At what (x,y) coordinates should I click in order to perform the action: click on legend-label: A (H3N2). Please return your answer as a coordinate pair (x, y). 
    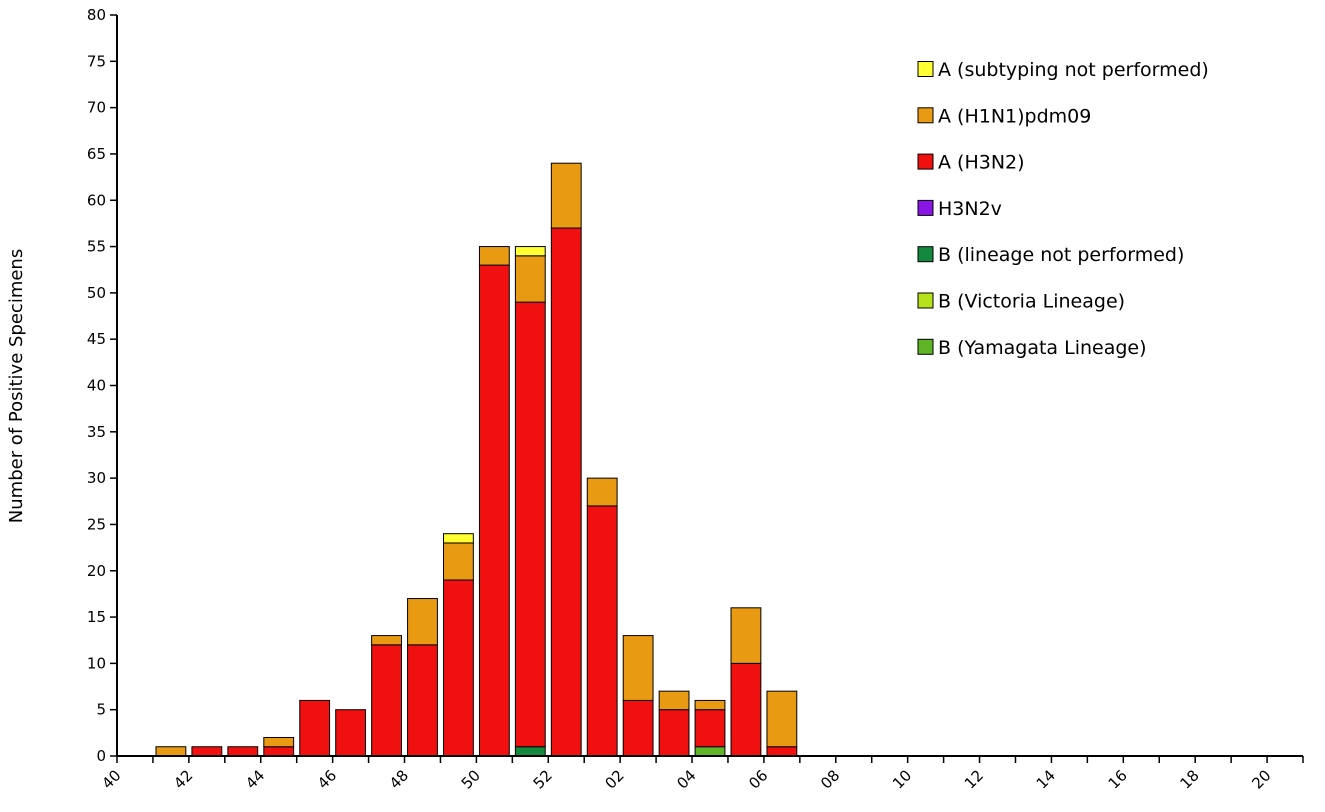
    Looking at the image, I should click on (981, 163).